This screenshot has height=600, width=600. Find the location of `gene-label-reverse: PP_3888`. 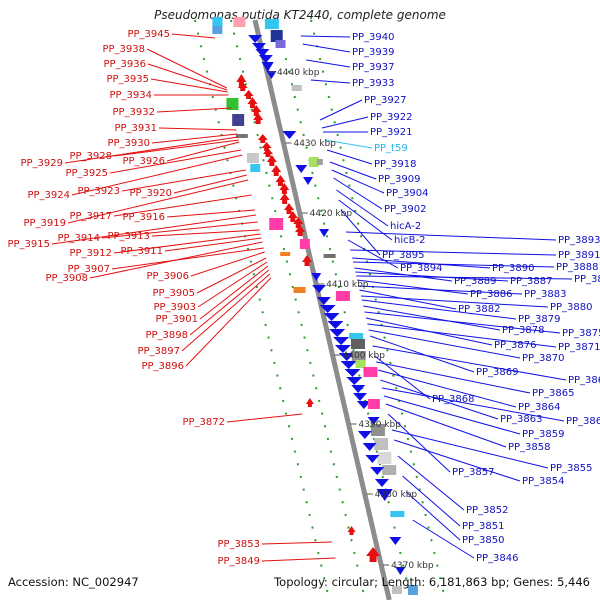

gene-label-reverse: PP_3888 is located at coordinates (577, 267).